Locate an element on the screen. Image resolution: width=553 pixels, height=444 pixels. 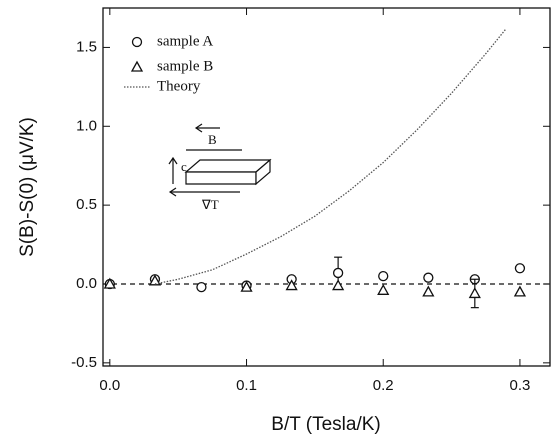
slab-side is located at coordinates (263, 172).